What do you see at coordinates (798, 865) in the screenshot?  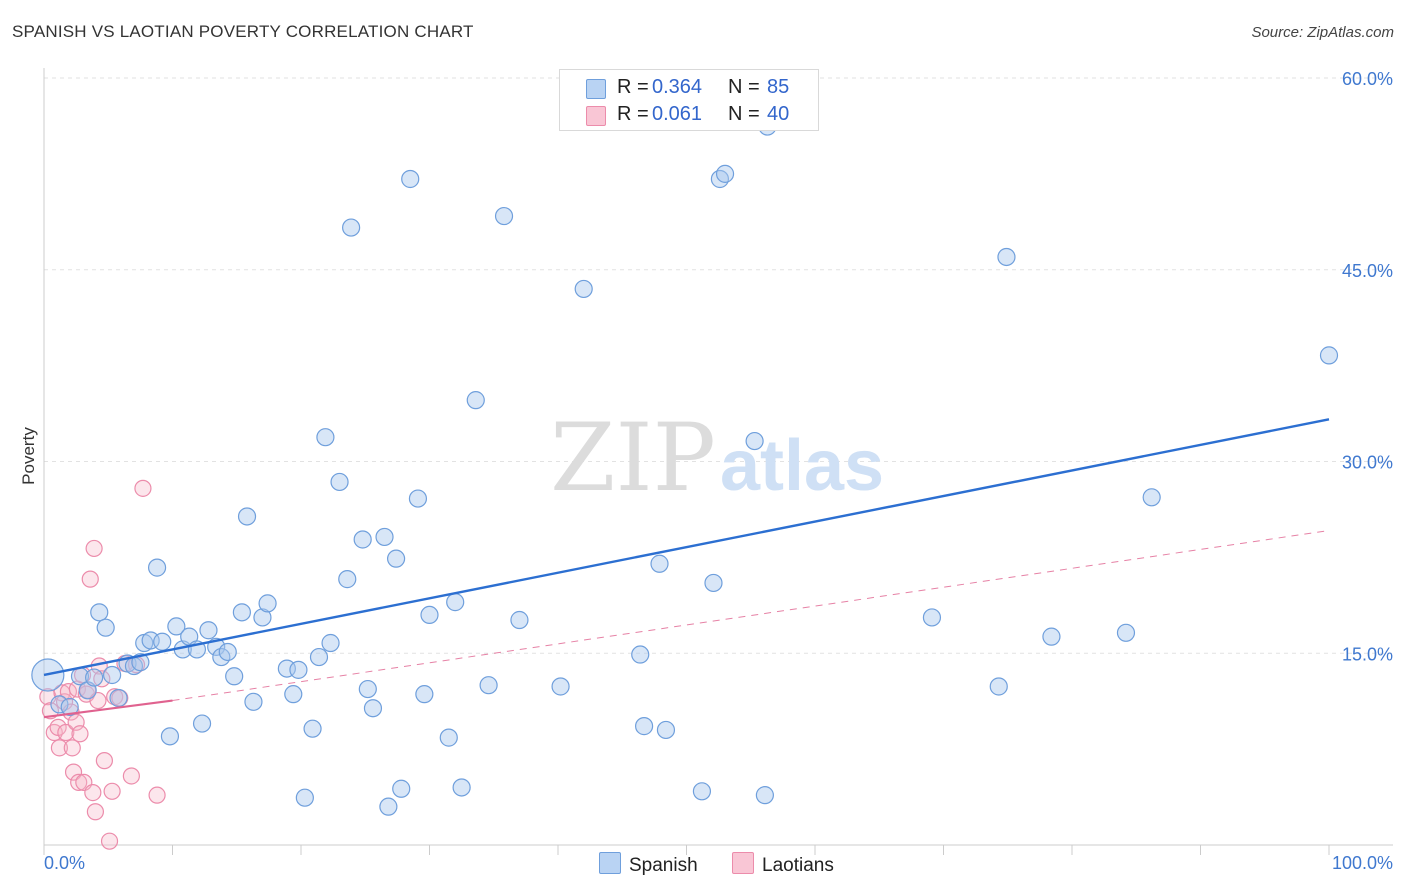 I see `laotian-legend-label: Laotians` at bounding box center [798, 865].